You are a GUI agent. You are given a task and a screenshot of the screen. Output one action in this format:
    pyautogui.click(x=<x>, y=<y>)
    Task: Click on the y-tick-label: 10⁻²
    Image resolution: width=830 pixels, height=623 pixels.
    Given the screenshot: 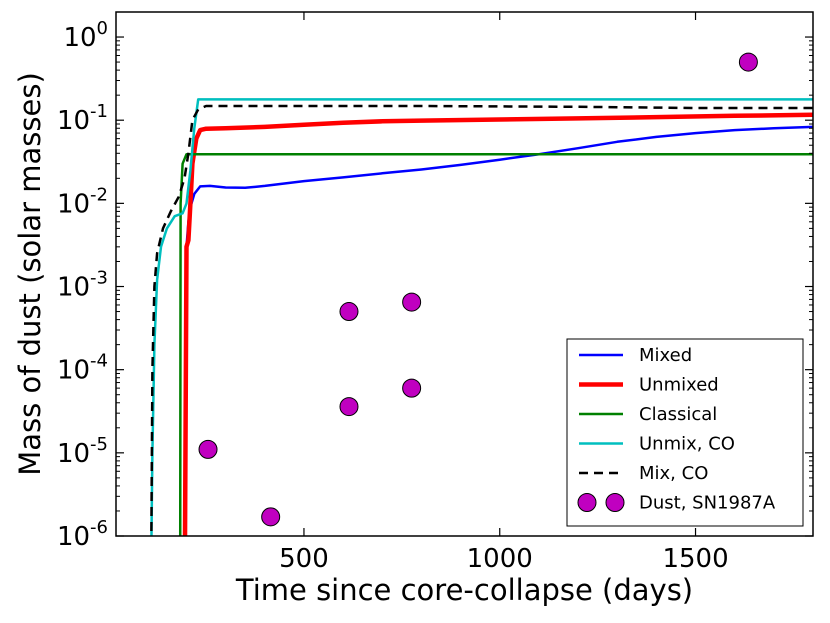 What is the action you would take?
    pyautogui.click(x=82, y=201)
    